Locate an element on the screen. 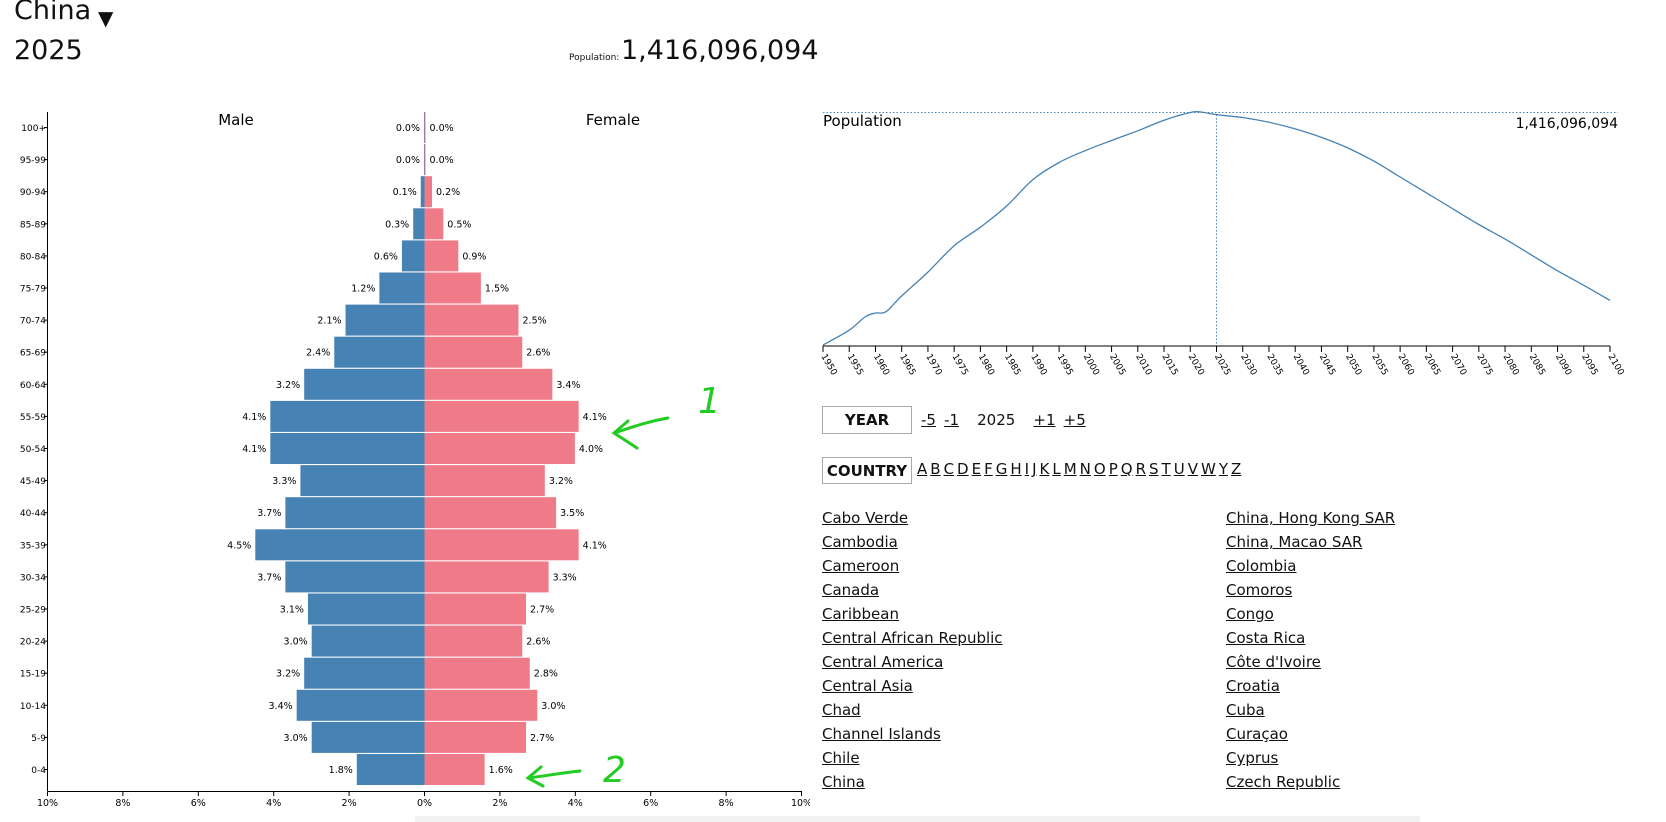  year-title: 2025 is located at coordinates (48, 50).